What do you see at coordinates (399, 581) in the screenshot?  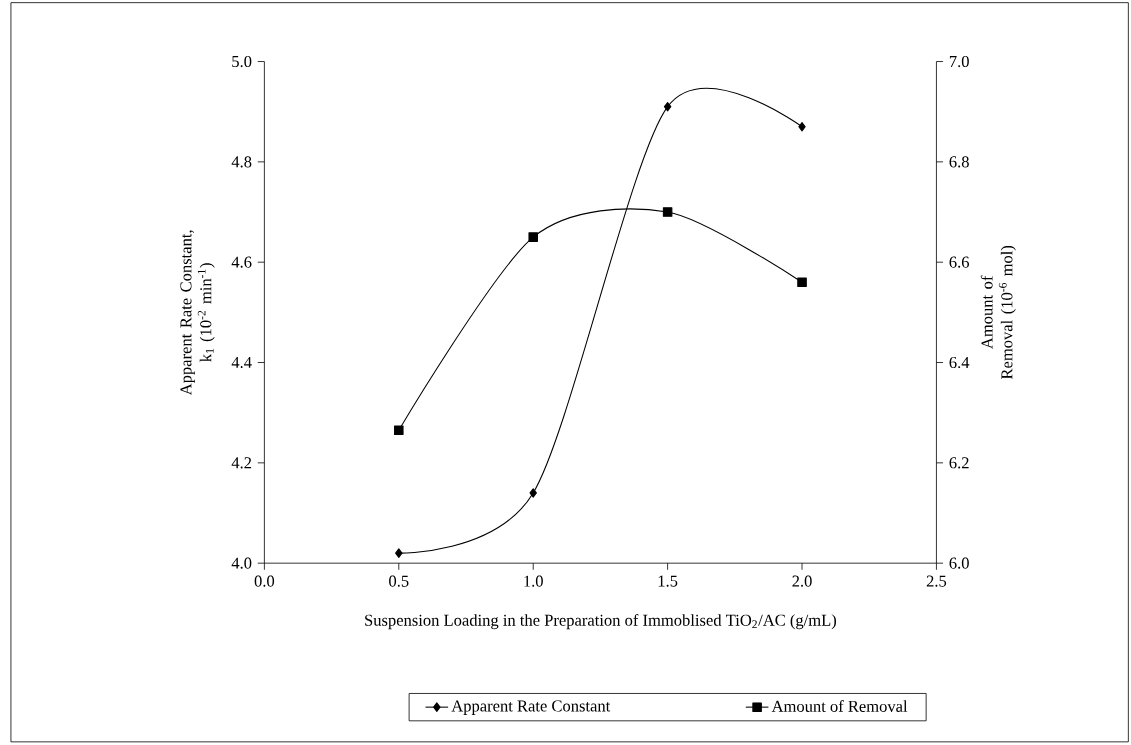 I see `x-tick-label: 0.5` at bounding box center [399, 581].